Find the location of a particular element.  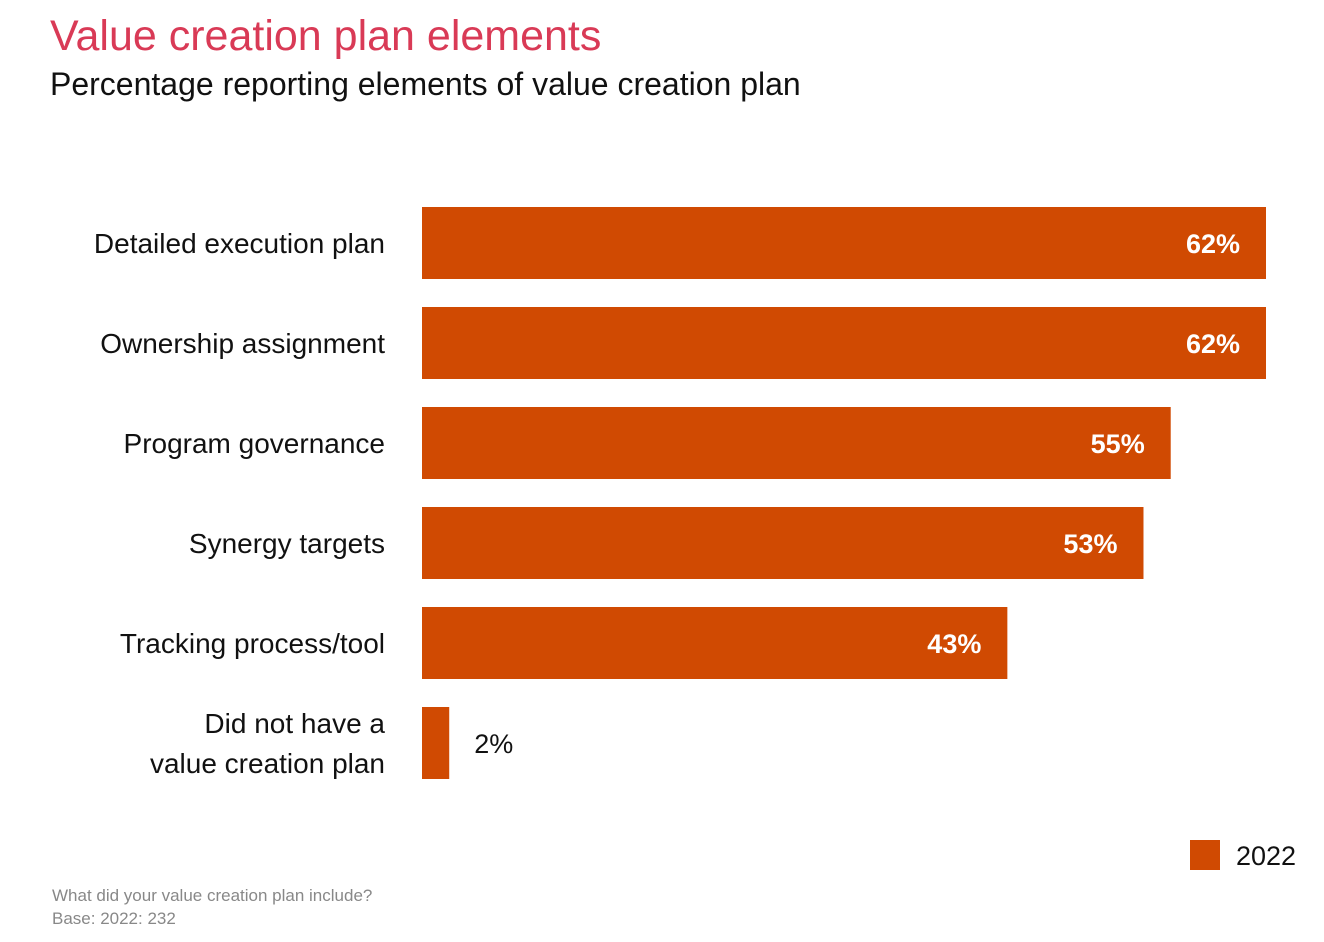

footnote-base: Base: 2022: 232 is located at coordinates (114, 918).